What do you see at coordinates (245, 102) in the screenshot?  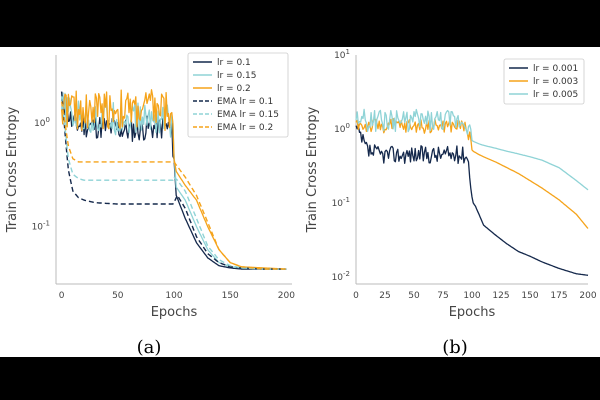 I see `legend-label: EMA lr = 0.1` at bounding box center [245, 102].